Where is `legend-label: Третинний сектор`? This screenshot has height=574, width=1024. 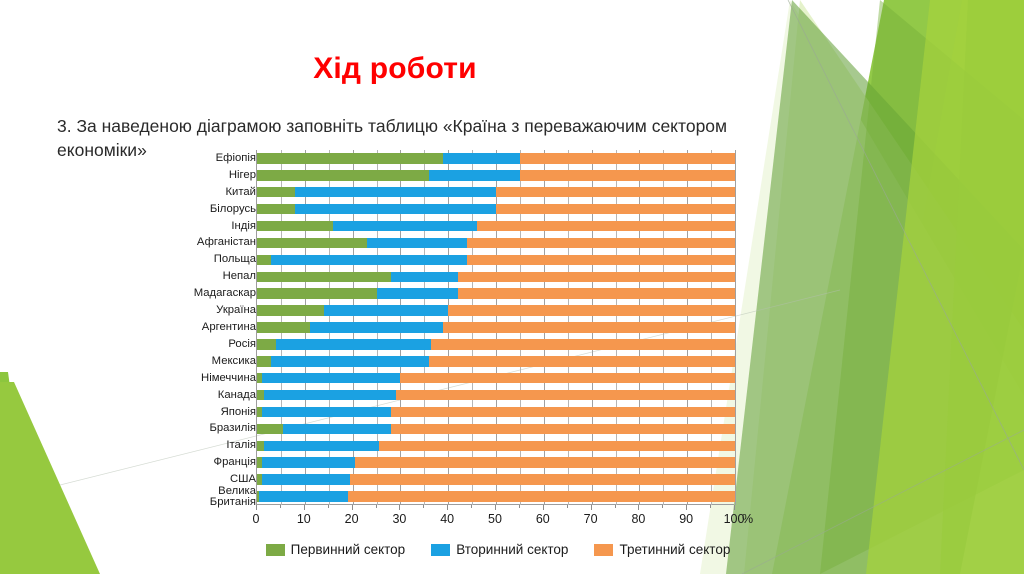
legend-label: Третинний сектор is located at coordinates (675, 549).